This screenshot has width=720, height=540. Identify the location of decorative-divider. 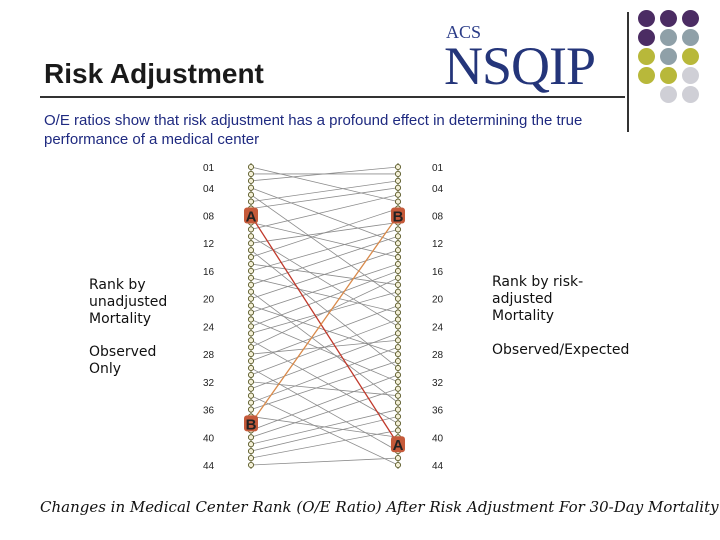
(628, 72).